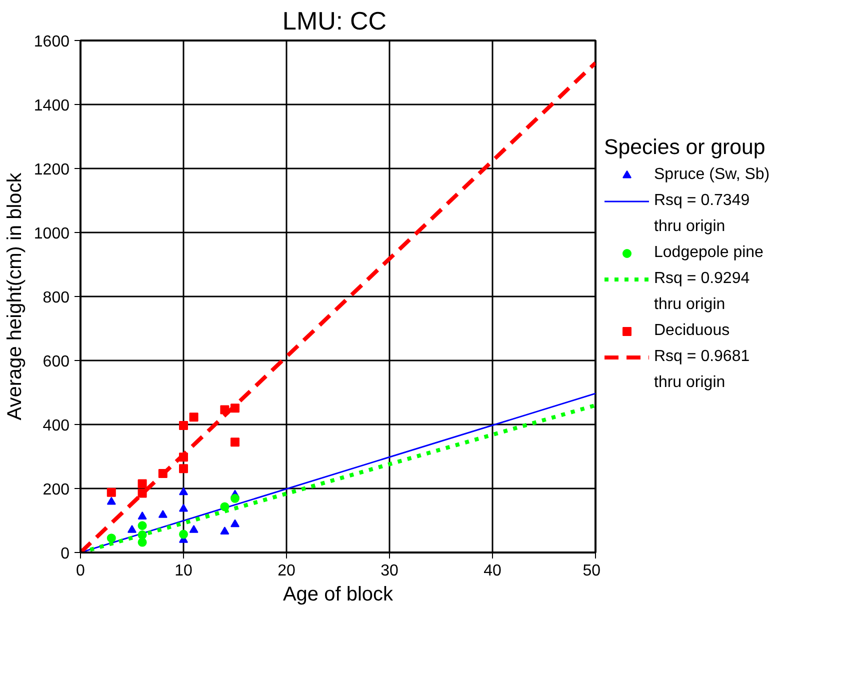 The height and width of the screenshot is (683, 841). Describe the element at coordinates (52, 170) in the screenshot. I see `y-tick-label: 1200` at that location.